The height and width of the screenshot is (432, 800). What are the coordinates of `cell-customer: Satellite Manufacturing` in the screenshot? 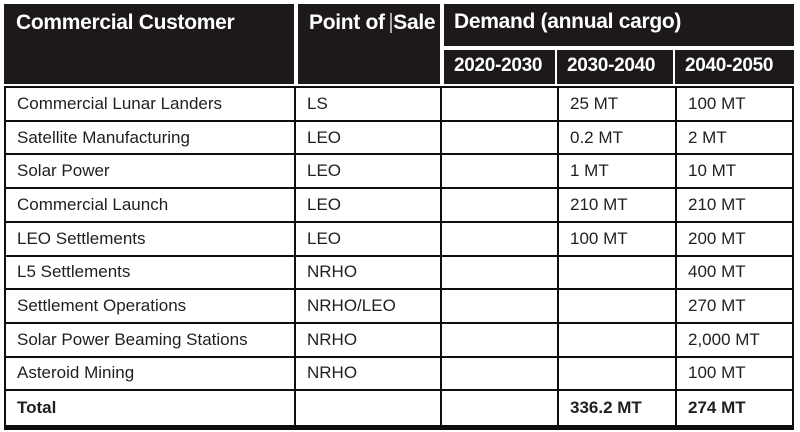 It's located at (151, 138).